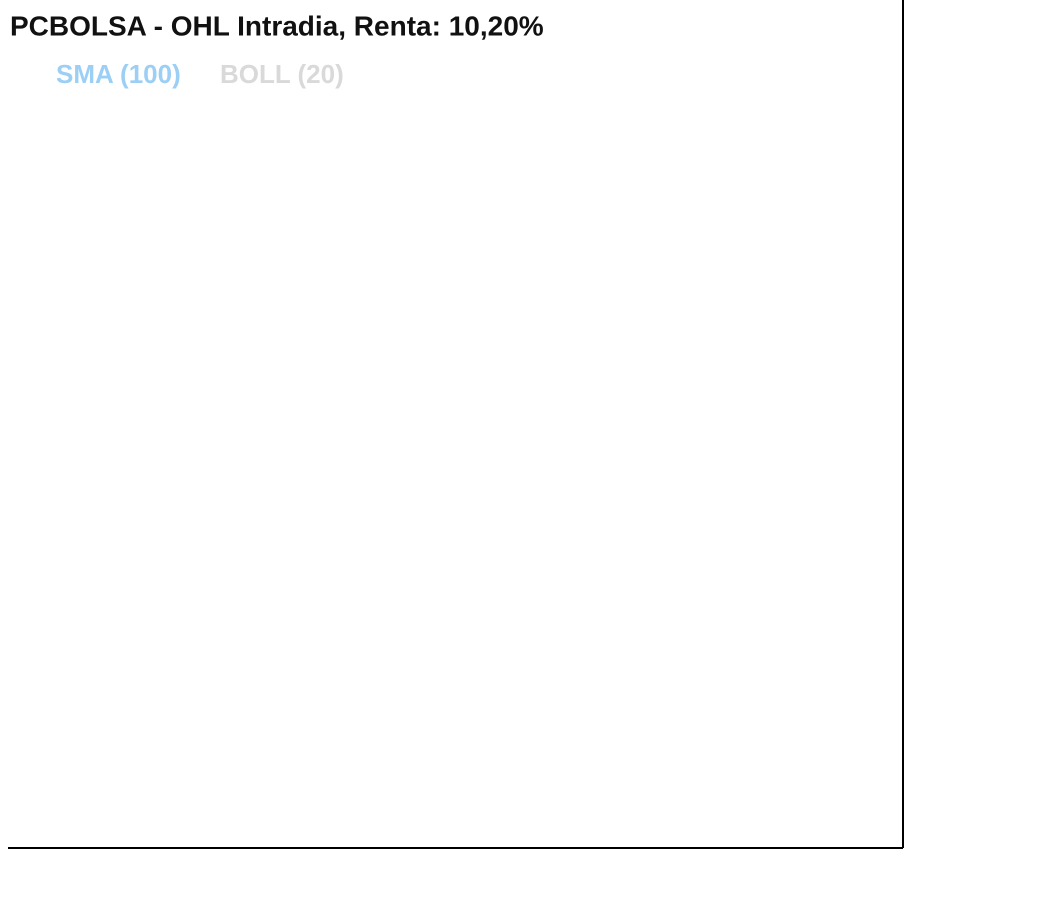  I want to click on title-background, so click(327, 27).